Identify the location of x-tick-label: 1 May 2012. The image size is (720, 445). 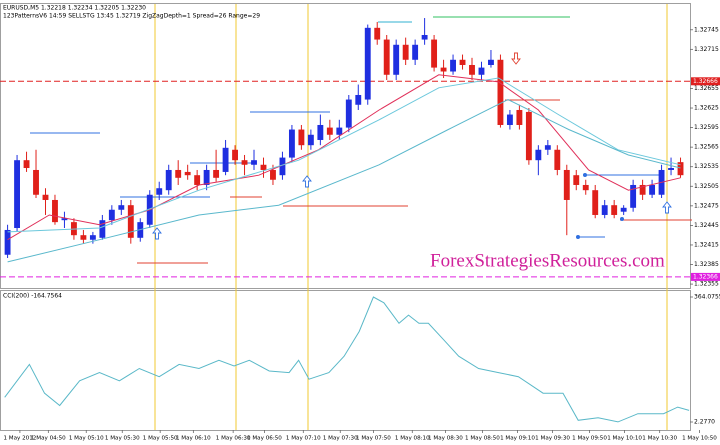
(19, 439).